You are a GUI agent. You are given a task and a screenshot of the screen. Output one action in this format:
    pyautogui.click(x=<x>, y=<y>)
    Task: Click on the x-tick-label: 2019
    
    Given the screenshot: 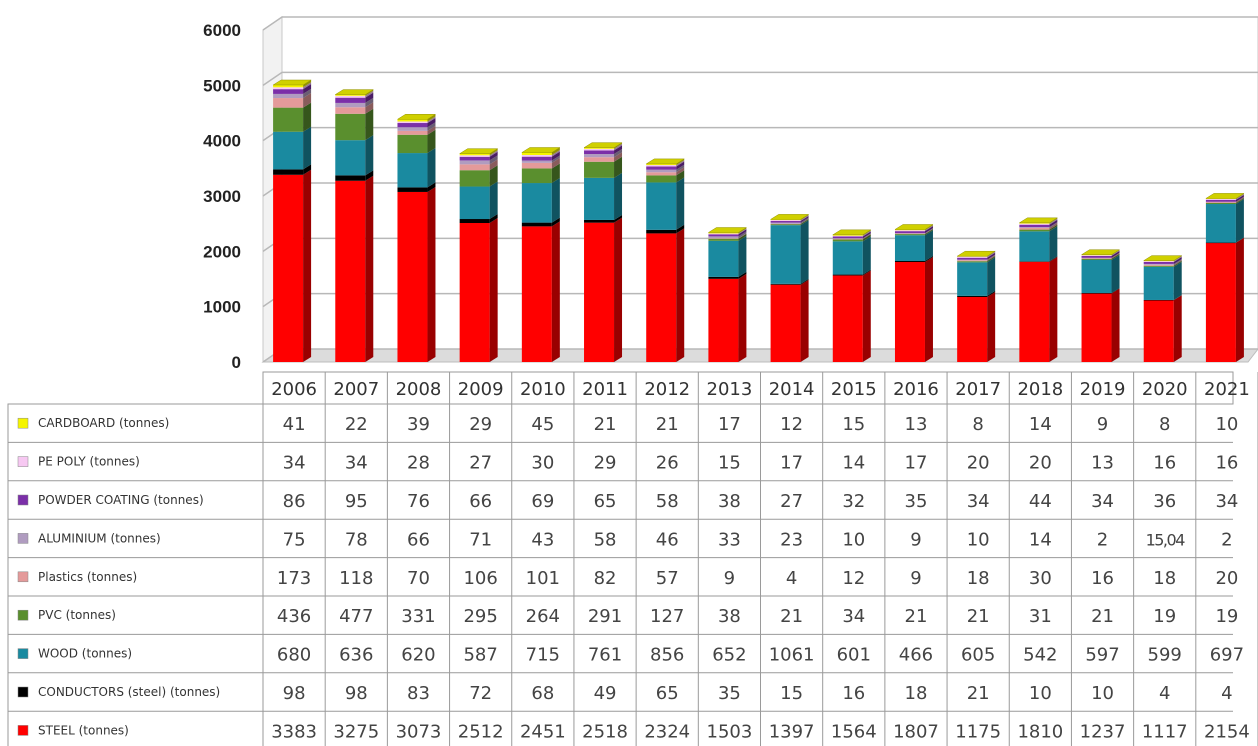 What is the action you would take?
    pyautogui.click(x=1103, y=389)
    